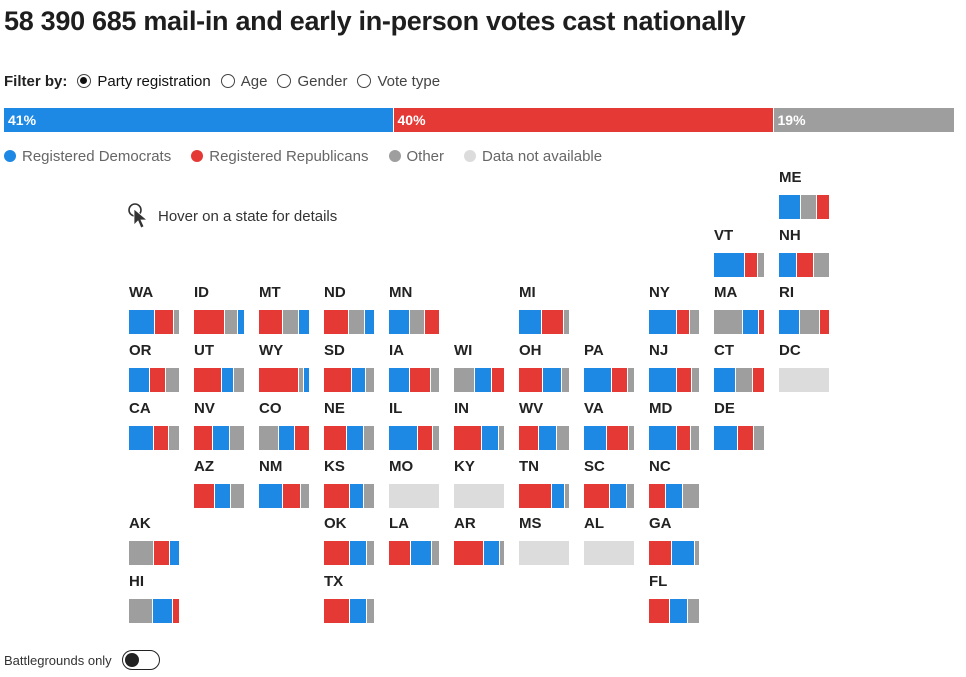 The width and height of the screenshot is (966, 677). I want to click on state-tile-co: CO, so click(285, 425).